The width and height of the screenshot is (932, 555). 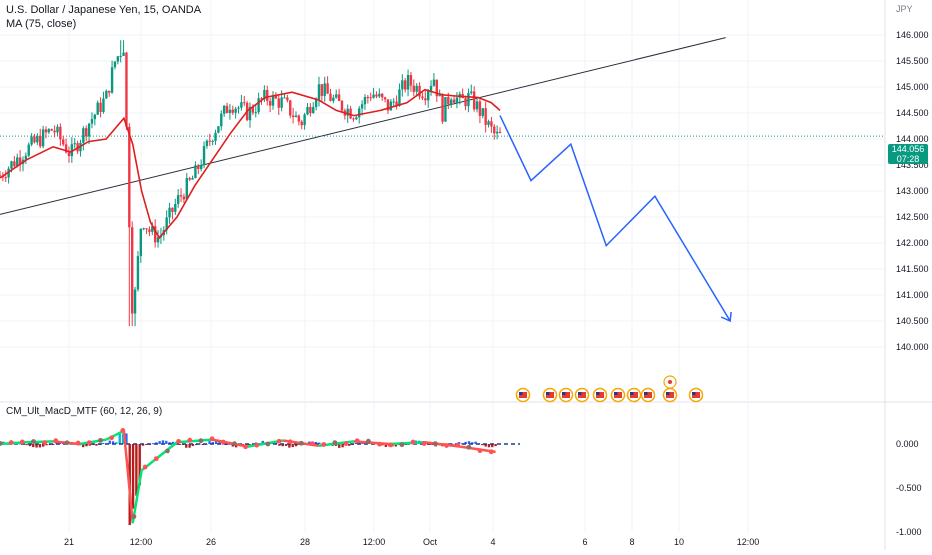 What do you see at coordinates (141, 542) in the screenshot?
I see `time-tick: 12:00` at bounding box center [141, 542].